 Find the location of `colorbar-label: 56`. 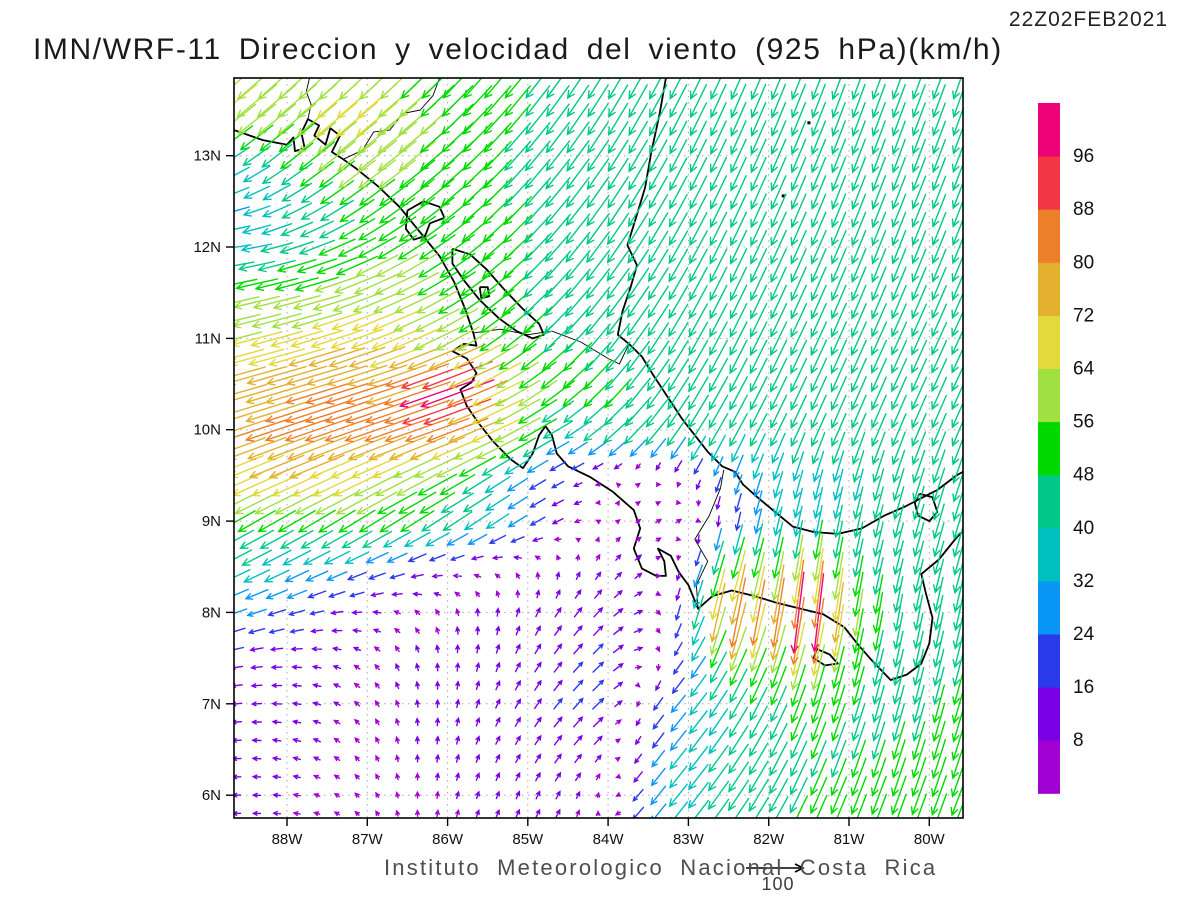

colorbar-label: 56 is located at coordinates (1083, 422).